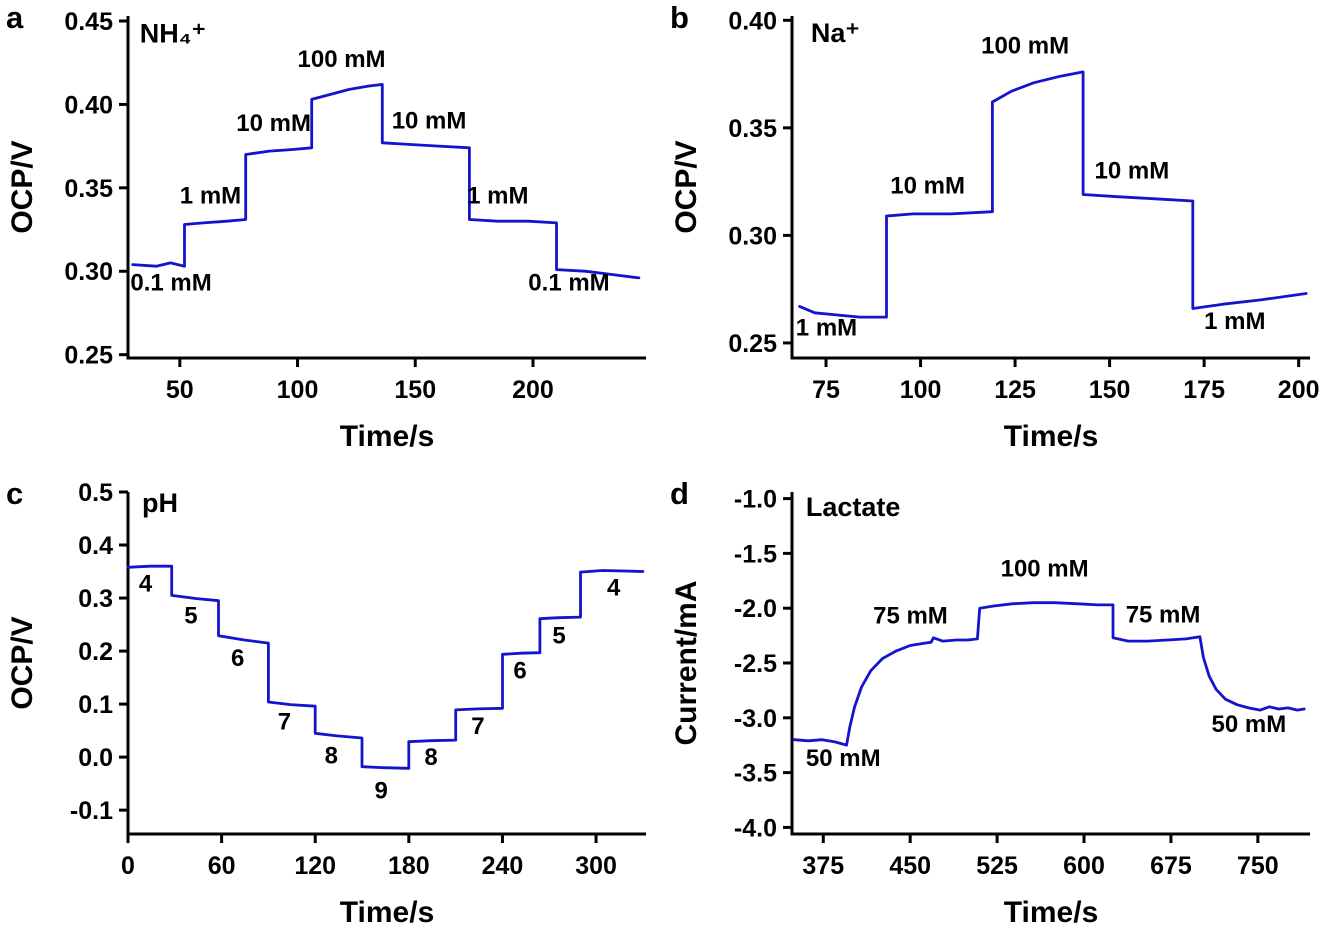 This screenshot has width=1328, height=952. Describe the element at coordinates (95, 599) in the screenshot. I see `svg-text: 0.3` at that location.